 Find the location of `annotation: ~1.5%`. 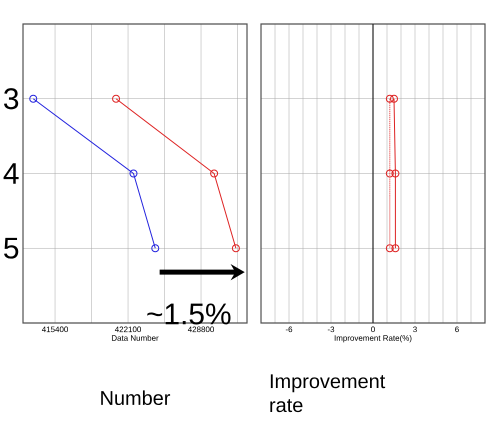

annotation: ~1.5% is located at coordinates (188, 314).